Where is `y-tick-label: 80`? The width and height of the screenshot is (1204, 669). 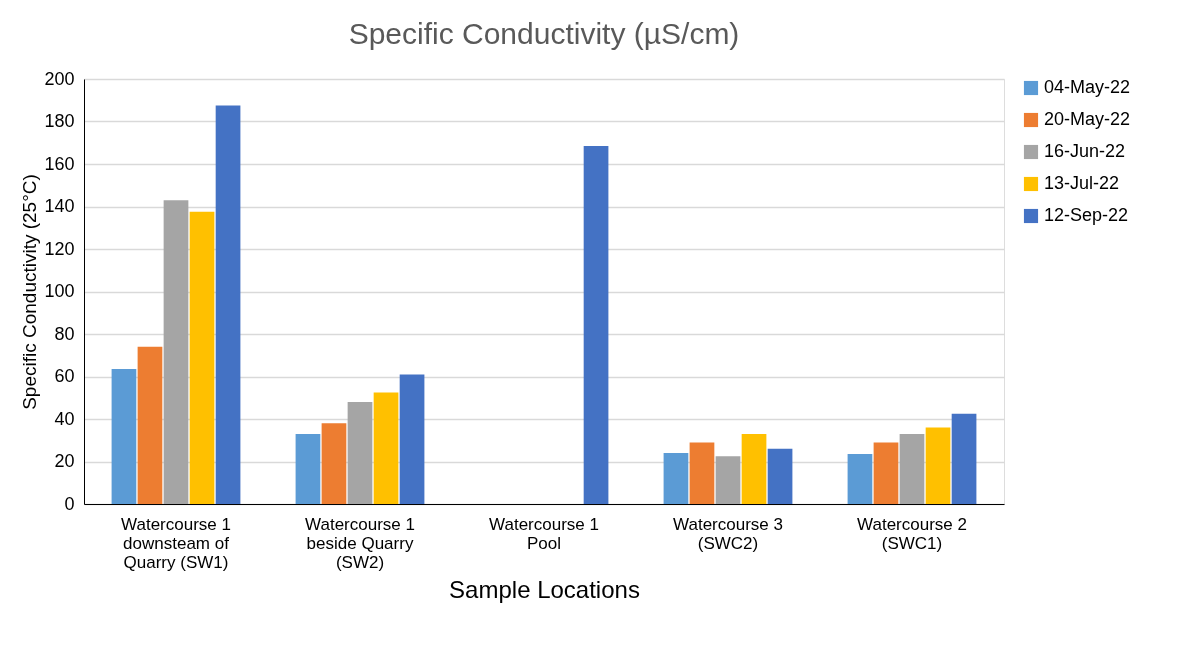 y-tick-label: 80 is located at coordinates (64, 333).